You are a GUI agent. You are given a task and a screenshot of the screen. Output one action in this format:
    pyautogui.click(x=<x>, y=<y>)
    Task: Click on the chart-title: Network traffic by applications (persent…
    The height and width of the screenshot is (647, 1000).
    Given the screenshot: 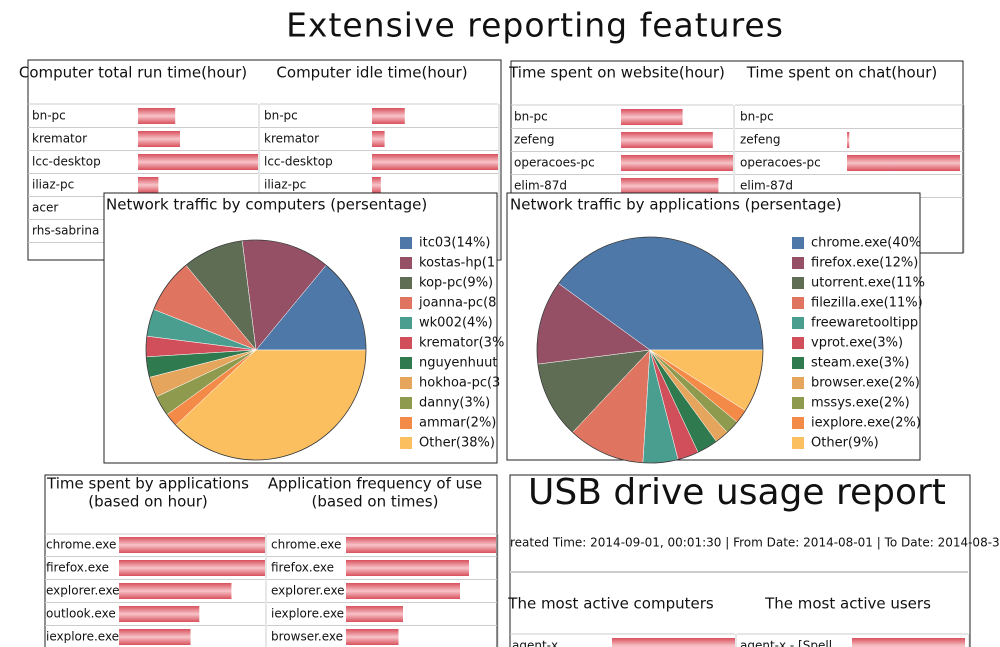 What is the action you would take?
    pyautogui.click(x=676, y=205)
    